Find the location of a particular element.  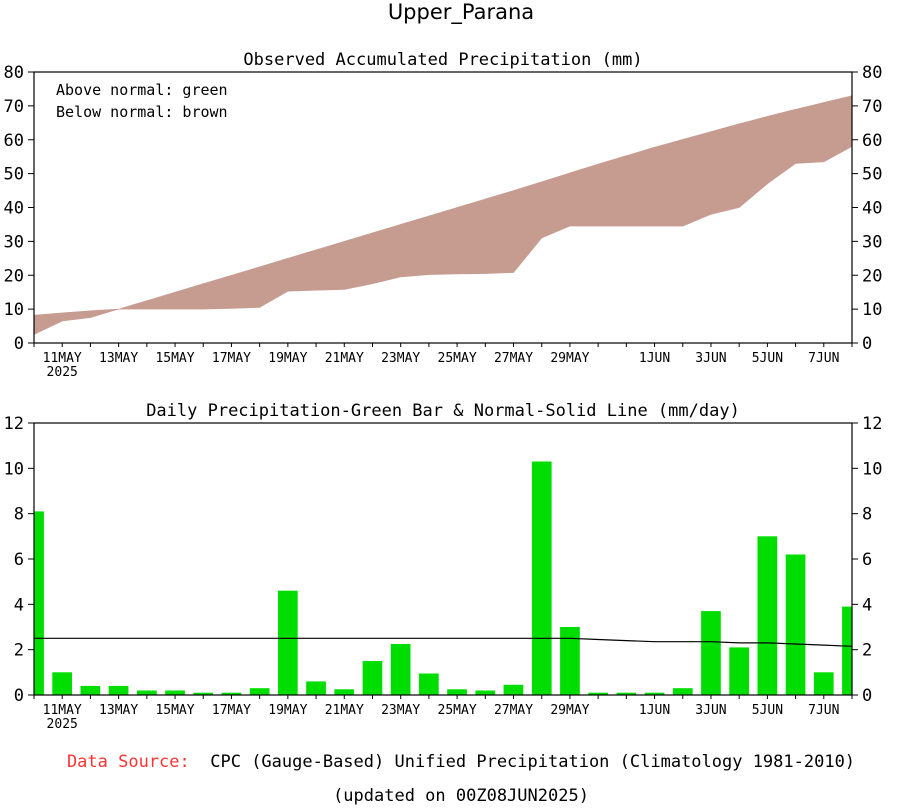

panel1-xtick-label-19MAY: 19MAY is located at coordinates (287, 358).